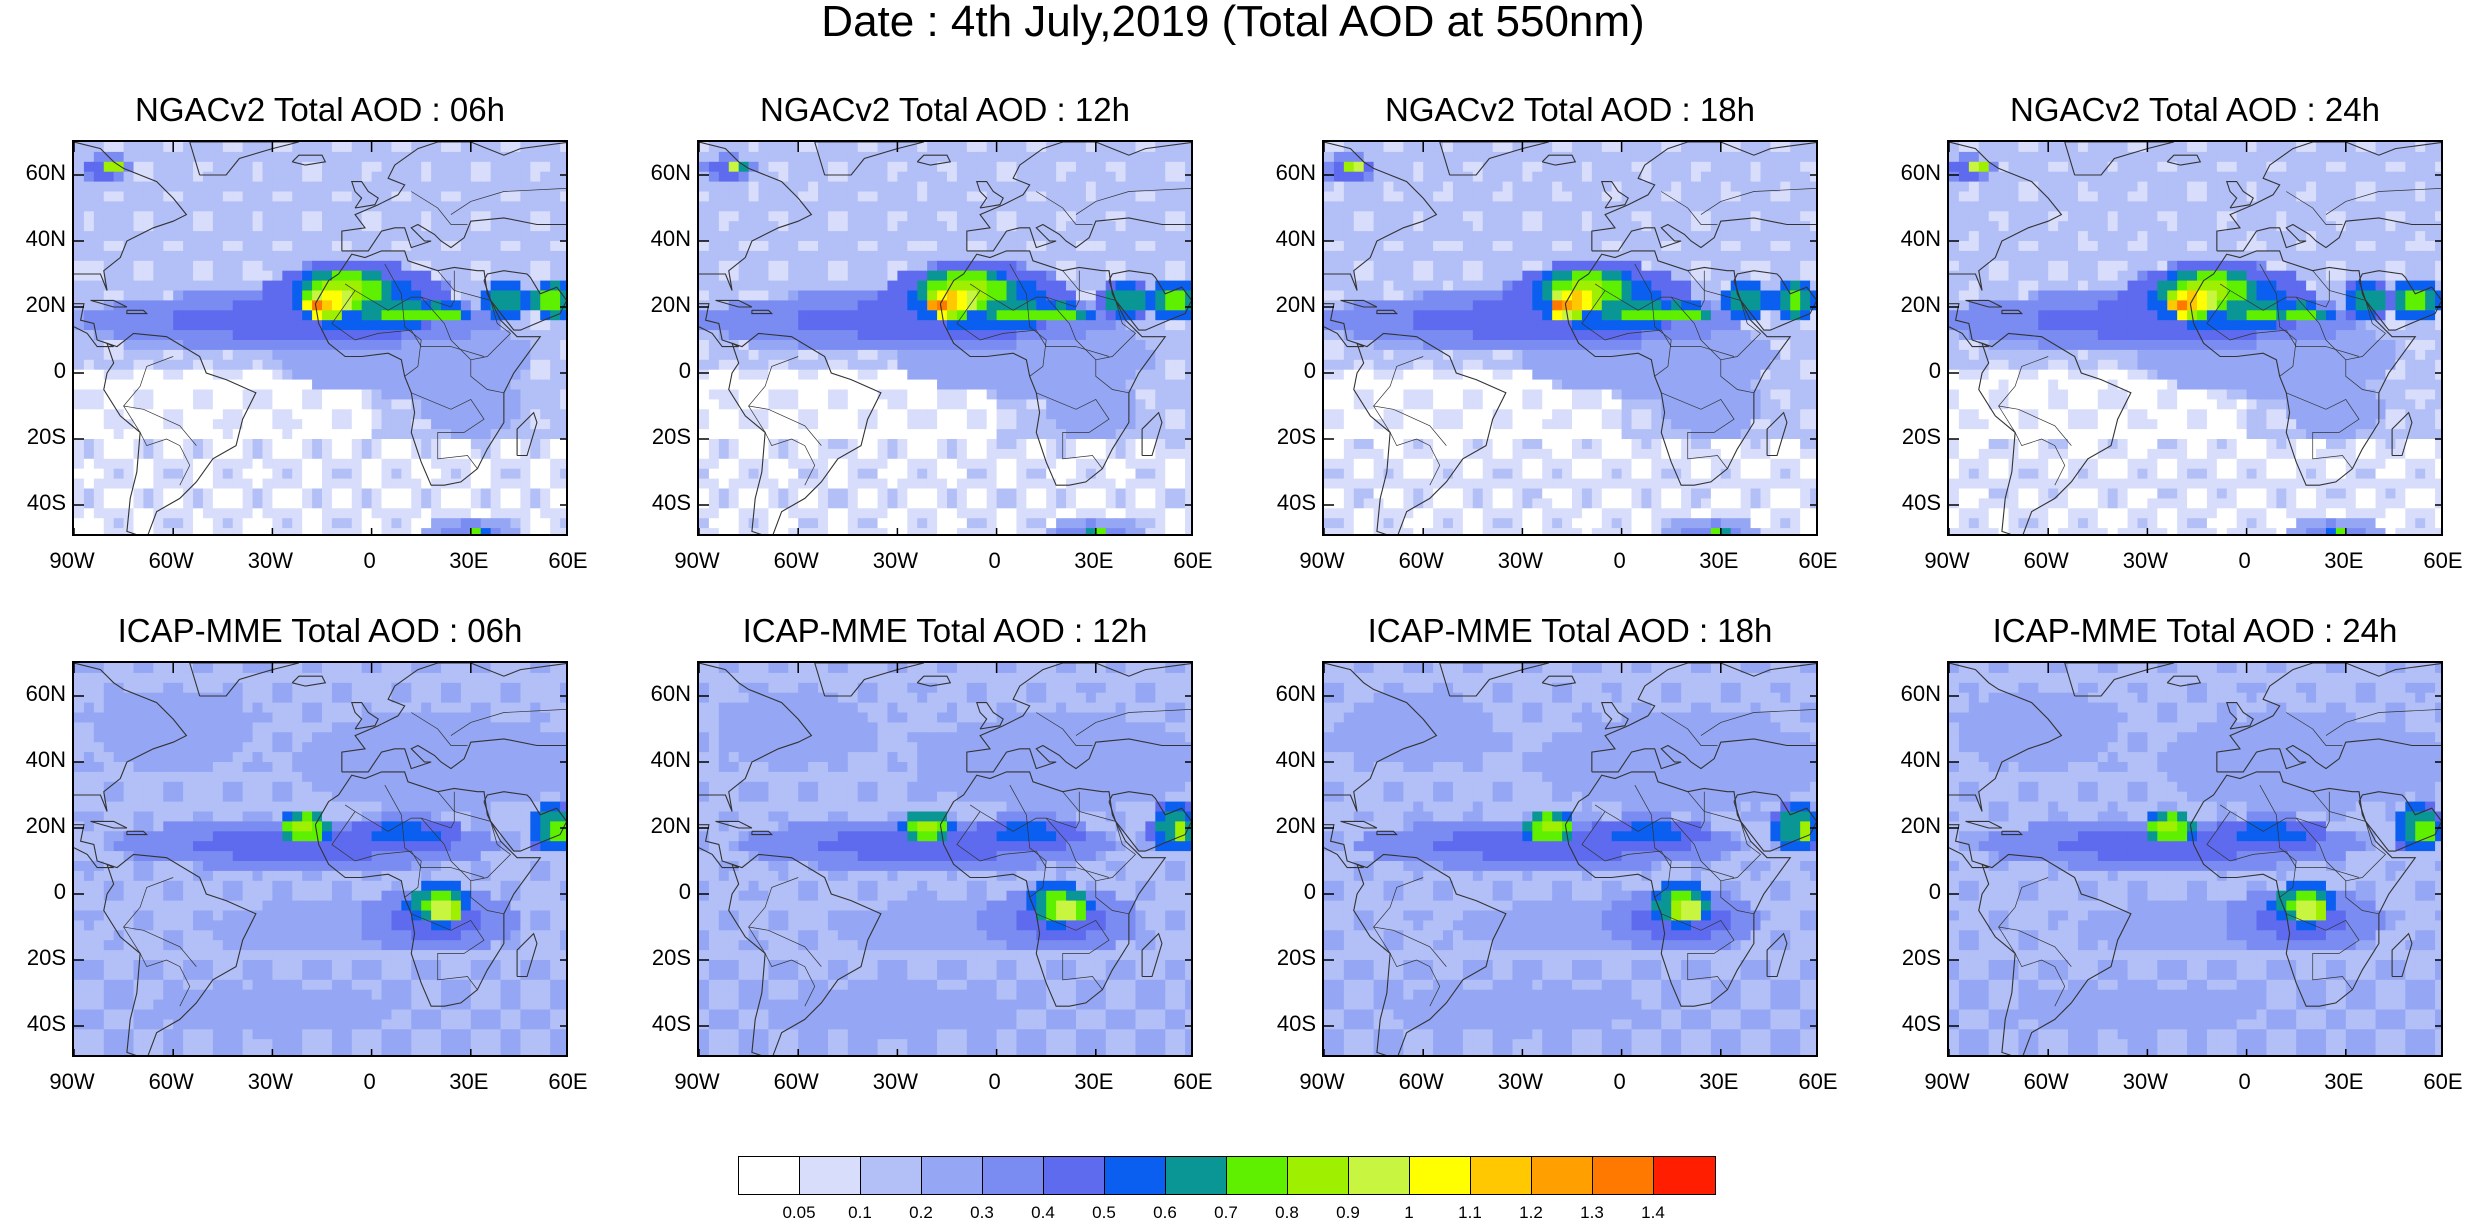 This screenshot has width=2466, height=1223. Describe the element at coordinates (1043, 1213) in the screenshot. I see `colorbar-label: 0.4` at that location.